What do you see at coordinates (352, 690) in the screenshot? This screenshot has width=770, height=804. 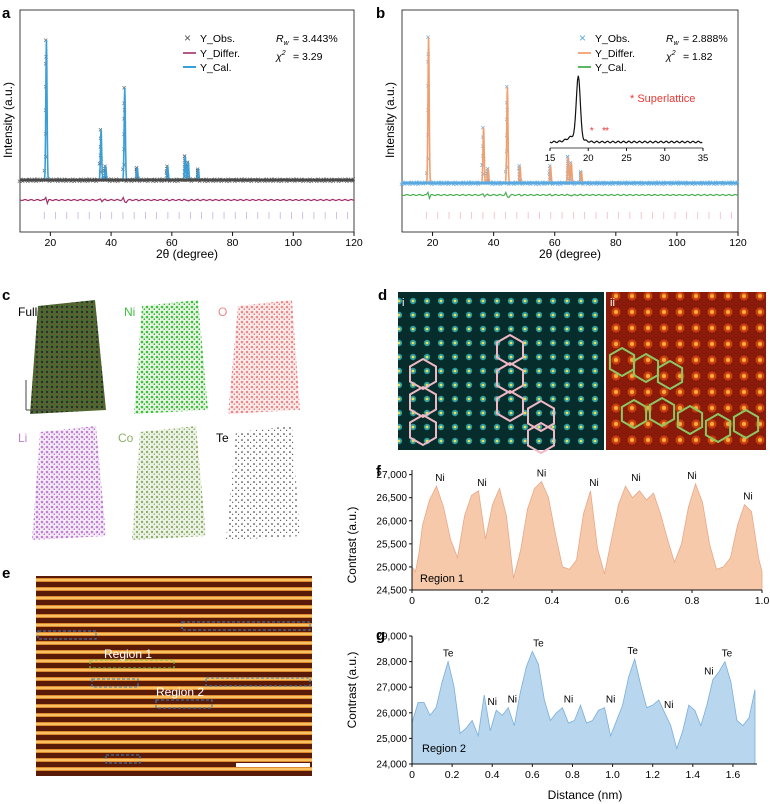 I see `y-axis-label: Contrast (a.u.)` at bounding box center [352, 690].